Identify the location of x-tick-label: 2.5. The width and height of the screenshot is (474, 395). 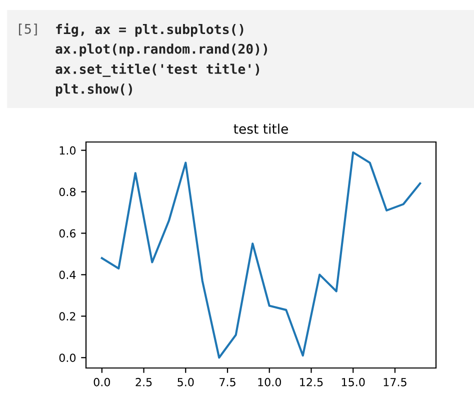
(144, 382).